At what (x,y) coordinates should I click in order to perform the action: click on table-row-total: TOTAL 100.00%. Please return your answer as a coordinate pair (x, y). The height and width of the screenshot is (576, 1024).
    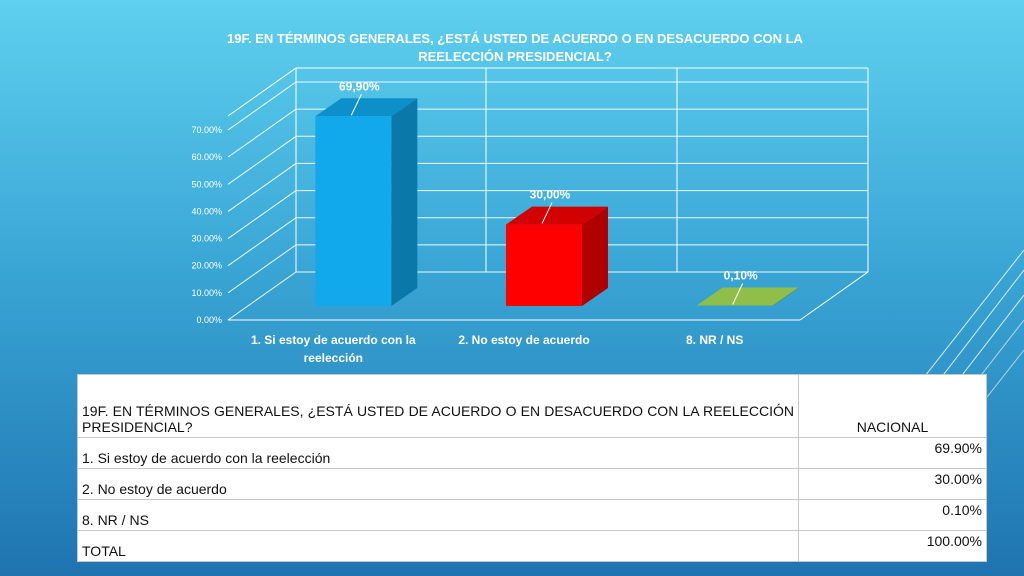
    Looking at the image, I should click on (532, 546).